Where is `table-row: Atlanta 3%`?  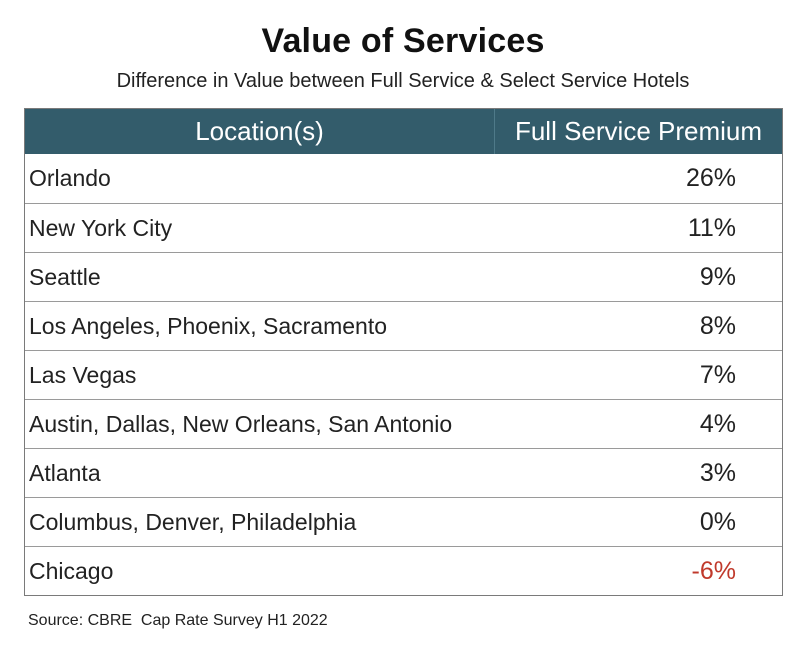 table-row: Atlanta 3% is located at coordinates (403, 472).